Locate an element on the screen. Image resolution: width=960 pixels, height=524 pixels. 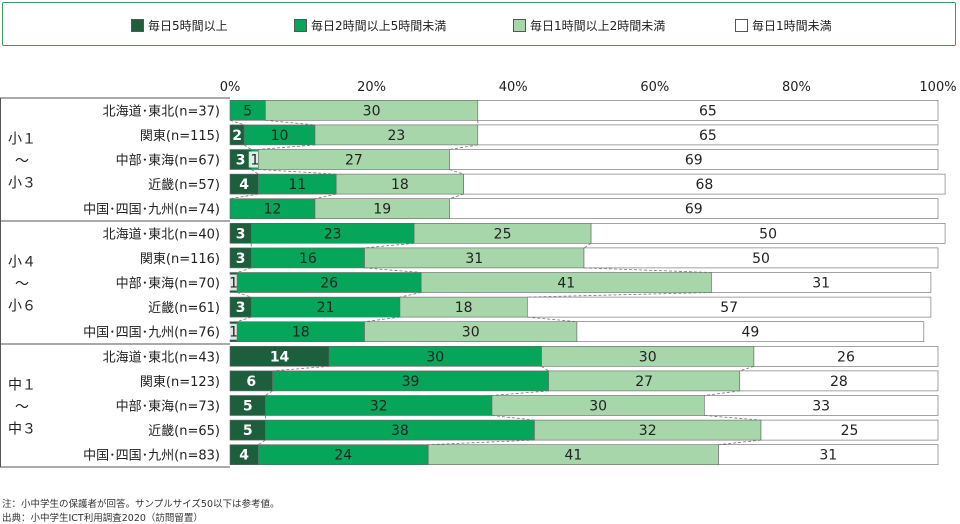
data-label: 24 is located at coordinates (343, 456).